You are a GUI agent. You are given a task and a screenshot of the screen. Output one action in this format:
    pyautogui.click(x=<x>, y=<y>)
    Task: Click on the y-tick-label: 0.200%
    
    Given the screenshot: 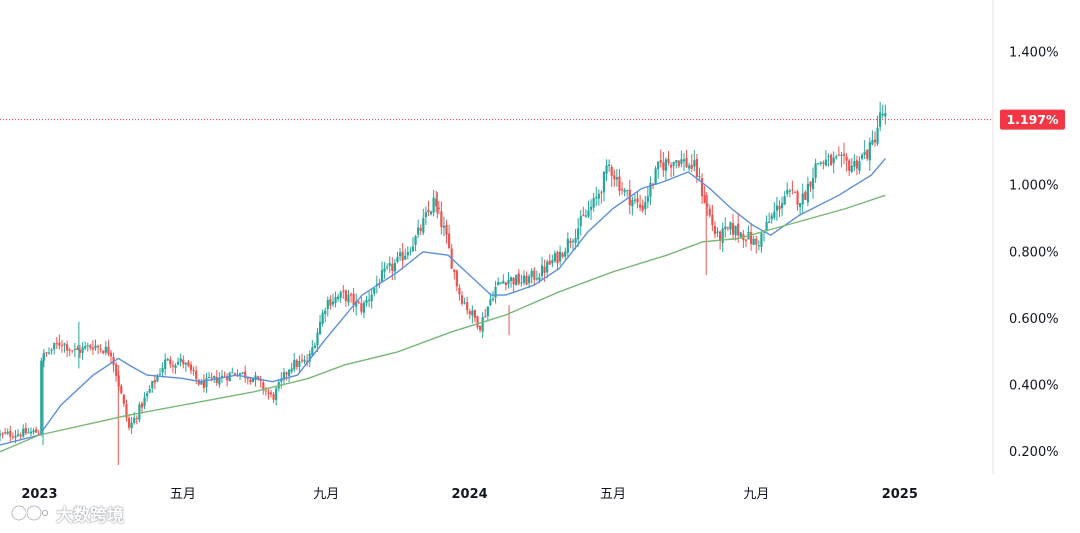 What is the action you would take?
    pyautogui.click(x=1034, y=452)
    